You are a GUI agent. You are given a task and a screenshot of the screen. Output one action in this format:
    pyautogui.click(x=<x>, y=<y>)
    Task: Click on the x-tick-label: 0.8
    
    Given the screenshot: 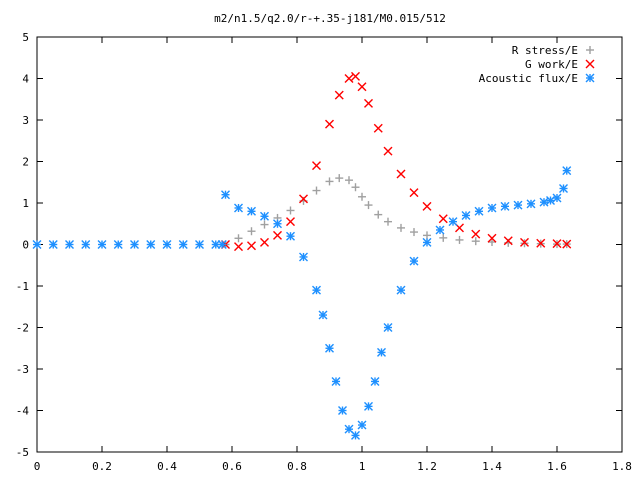 What is the action you would take?
    pyautogui.click(x=297, y=466)
    